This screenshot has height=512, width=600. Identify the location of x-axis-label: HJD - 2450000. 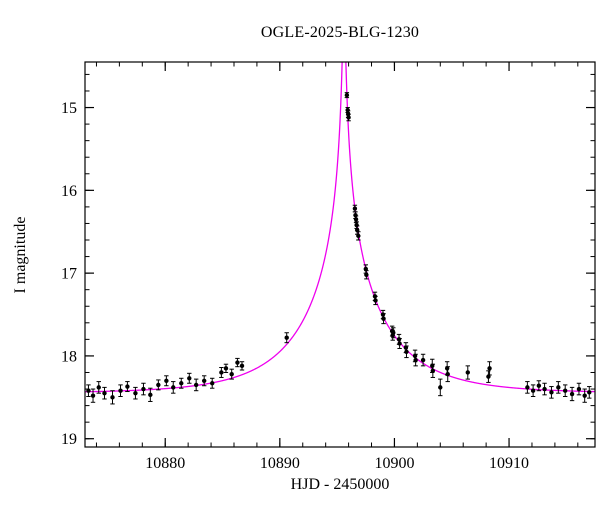
(340, 484).